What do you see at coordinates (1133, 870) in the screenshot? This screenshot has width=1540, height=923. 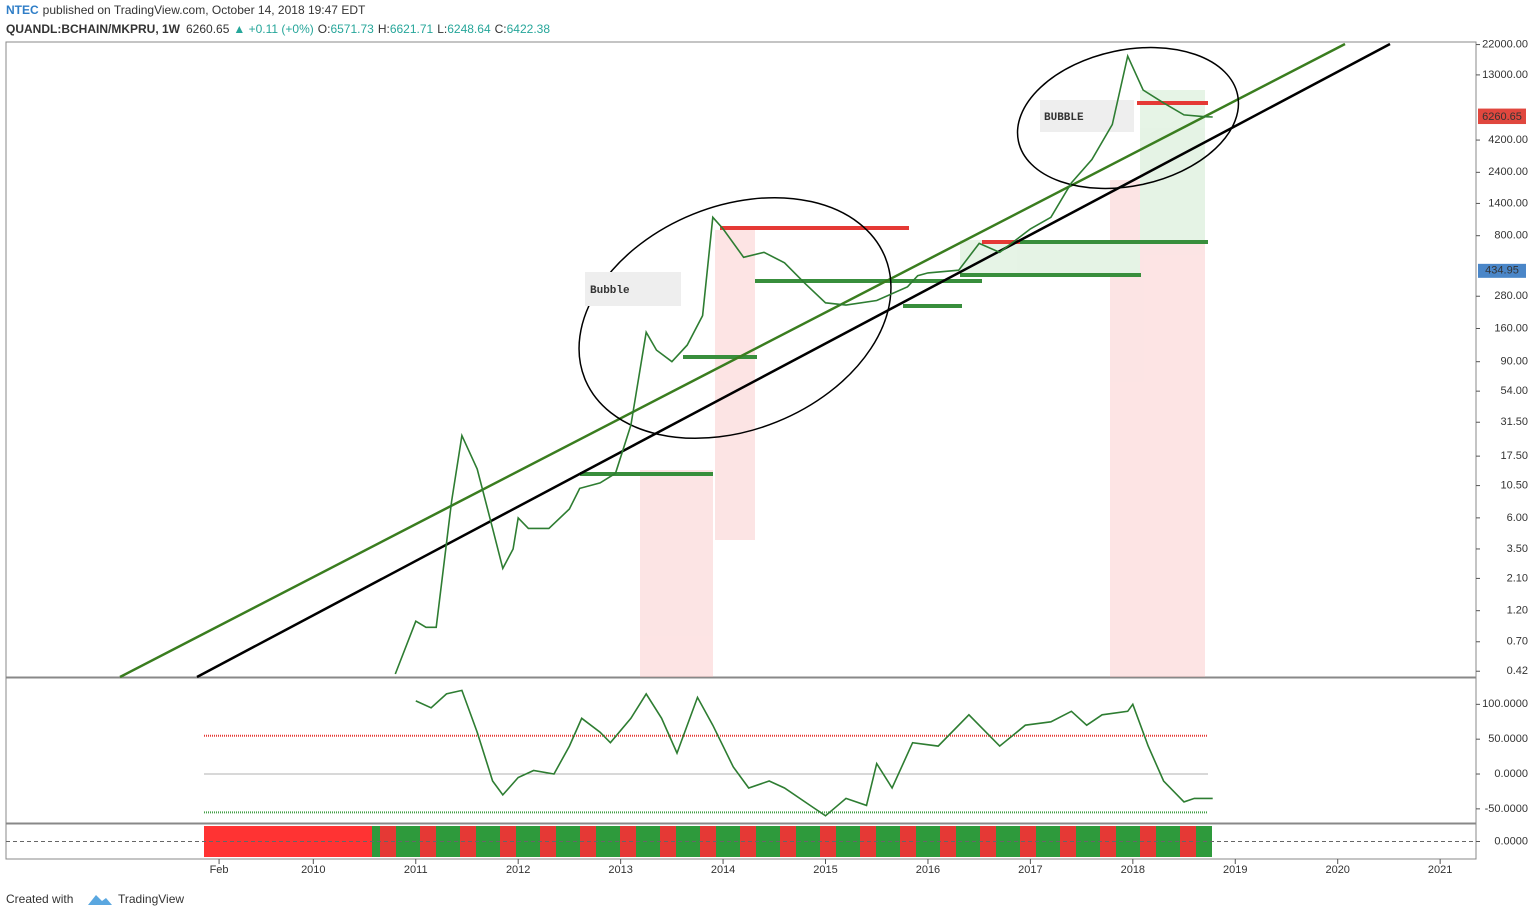 I see `x-tick-label: 2018` at bounding box center [1133, 870].